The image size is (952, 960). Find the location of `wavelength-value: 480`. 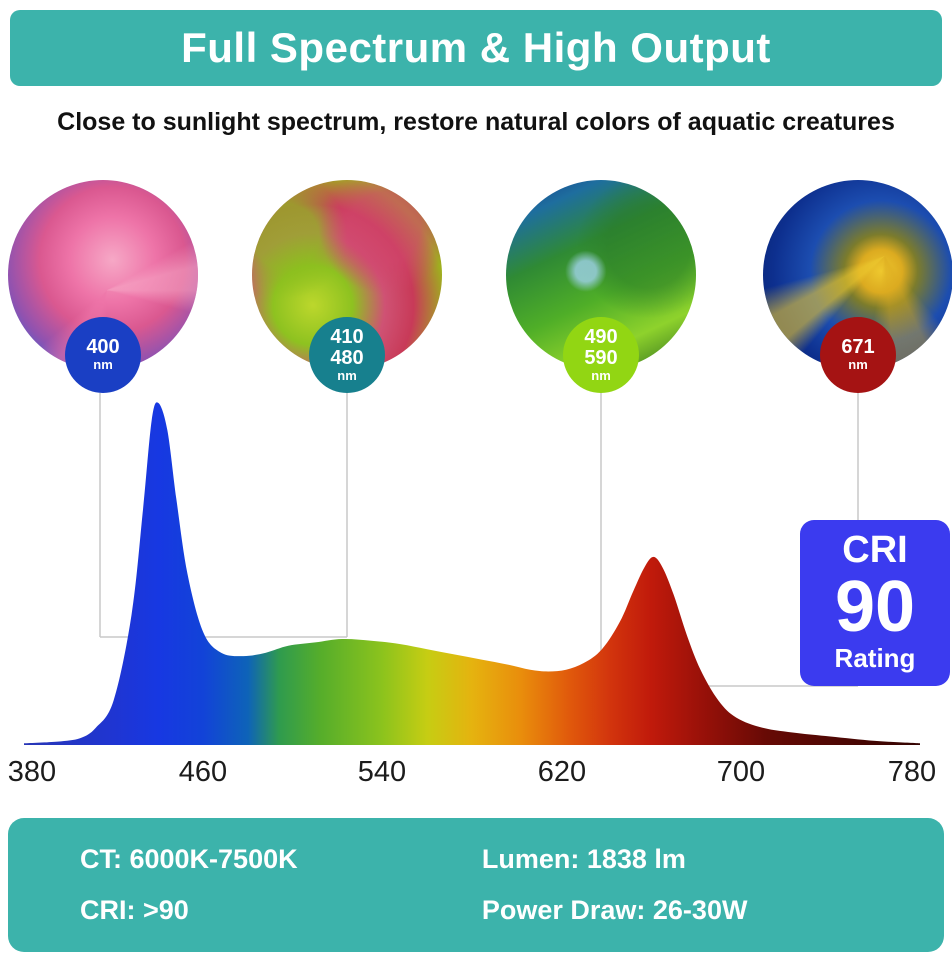

wavelength-value: 480 is located at coordinates (347, 357).